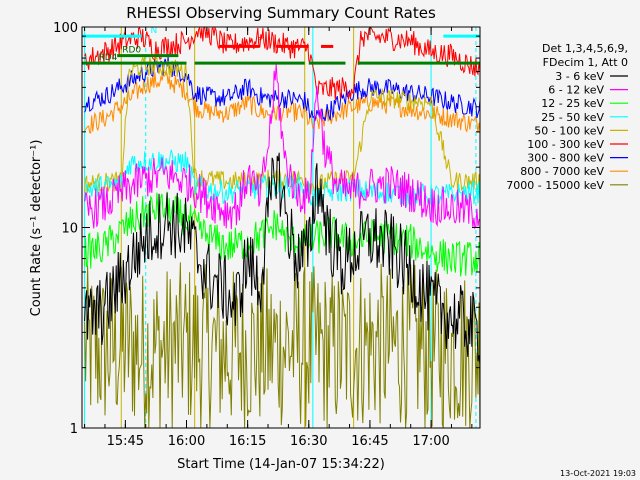 The width and height of the screenshot is (640, 480). Describe the element at coordinates (282, 102) in the screenshot. I see `series-line-800-7000kev` at that location.